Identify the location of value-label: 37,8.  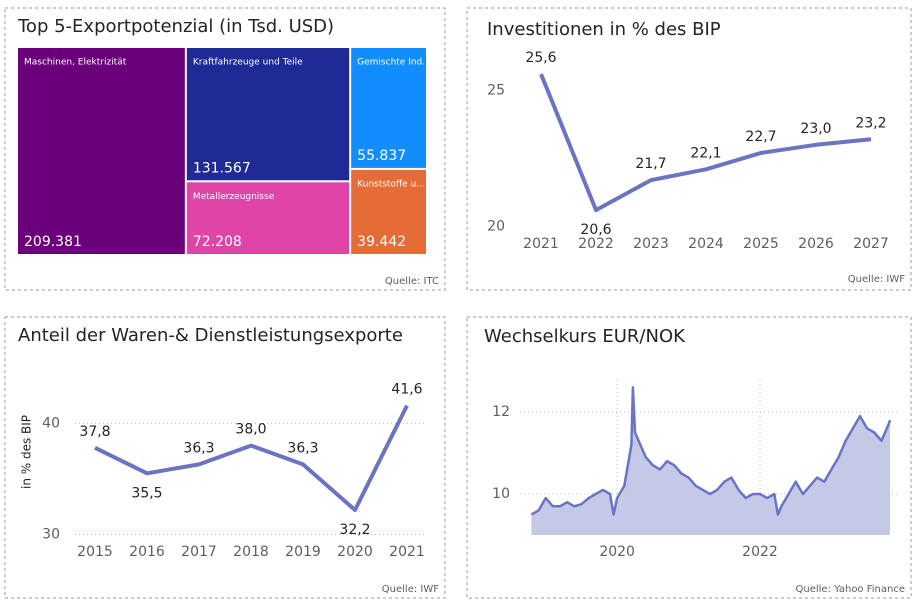
(94, 432).